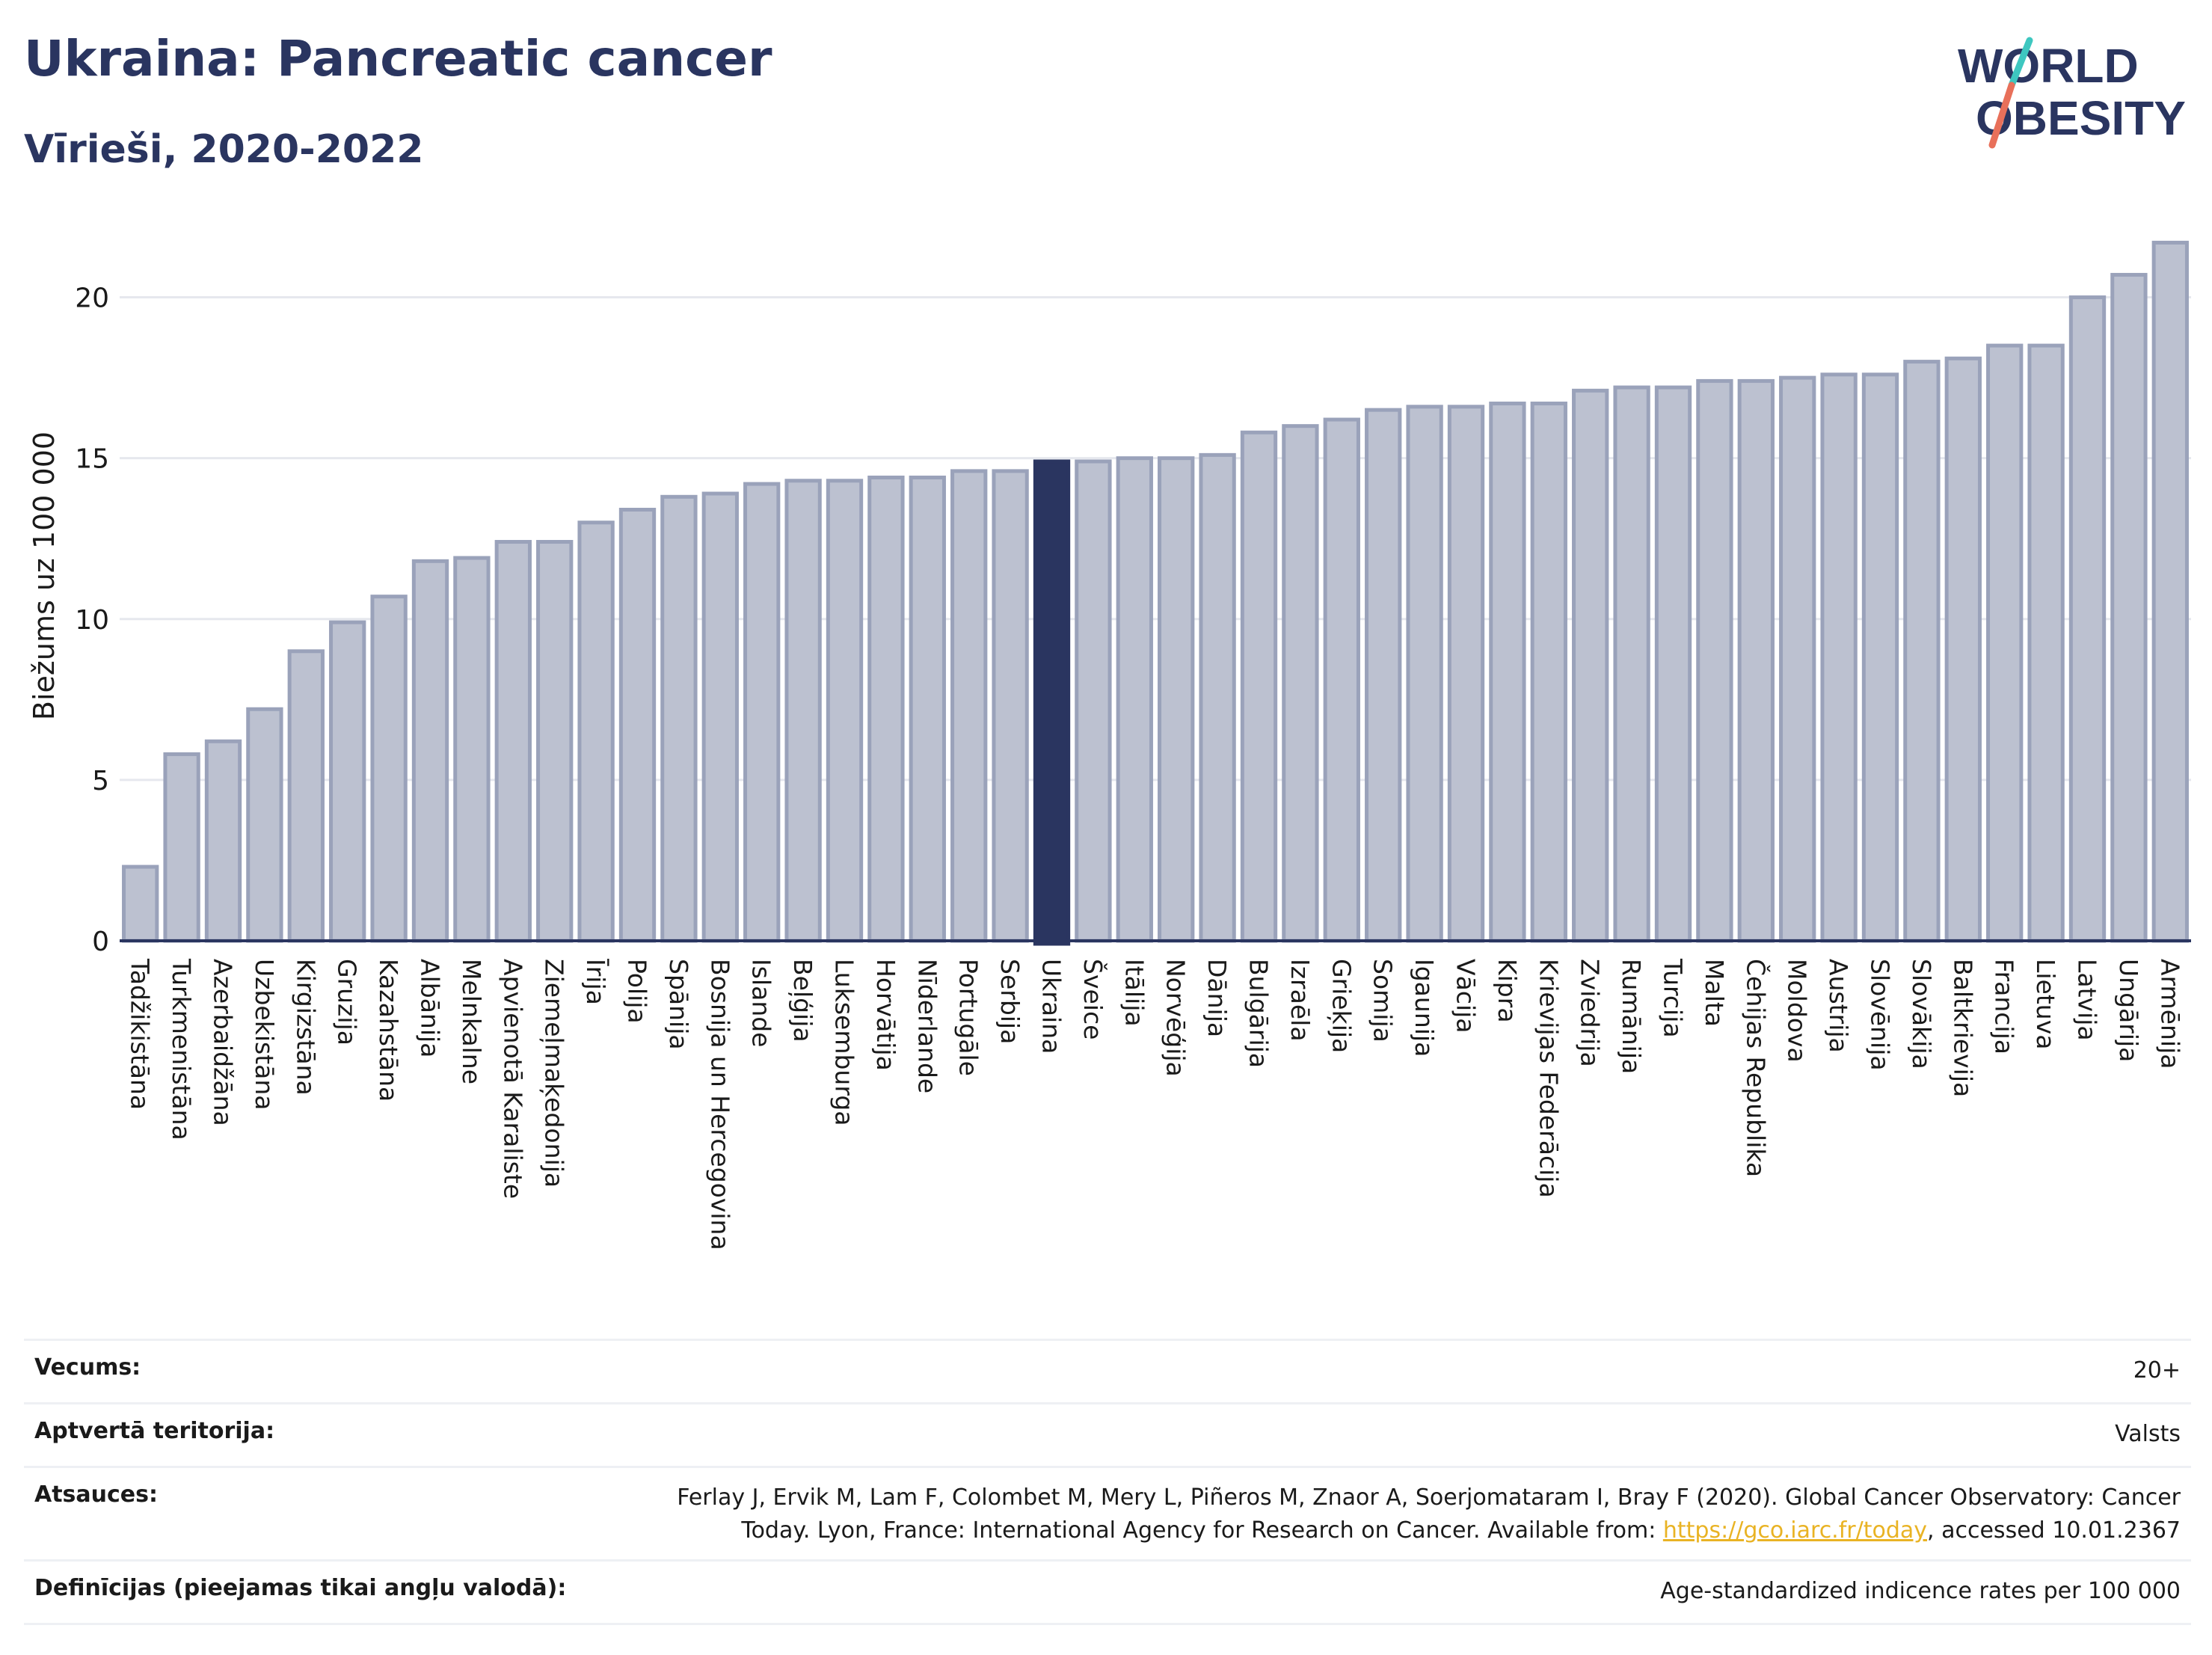 The height and width of the screenshot is (1655, 2212). I want to click on x-tick-label: Rumānija, so click(1631, 1016).